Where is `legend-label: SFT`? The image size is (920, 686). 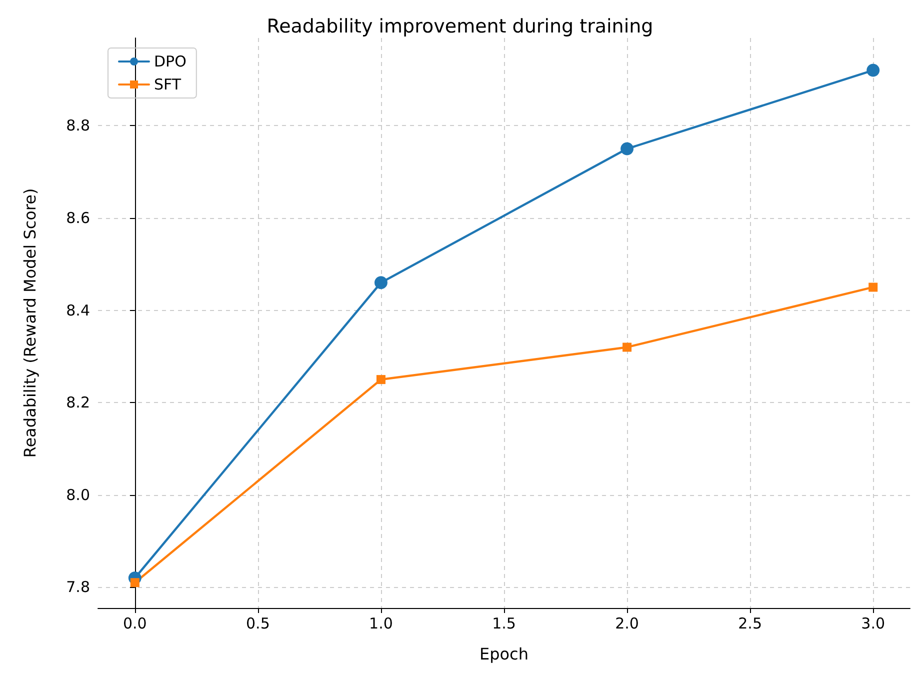
legend-label: SFT is located at coordinates (168, 85).